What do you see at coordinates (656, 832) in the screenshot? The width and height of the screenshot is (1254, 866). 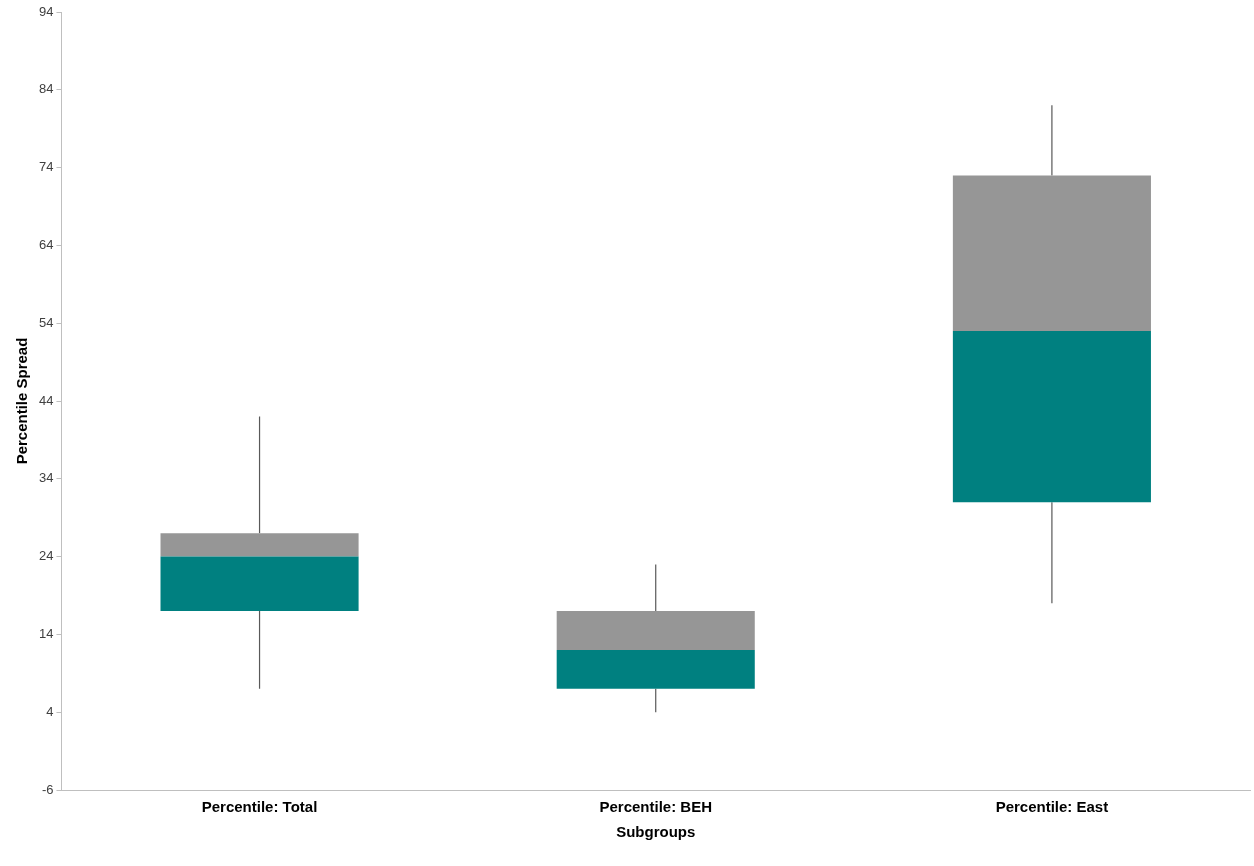 I see `x-axis-title: Subgroups` at bounding box center [656, 832].